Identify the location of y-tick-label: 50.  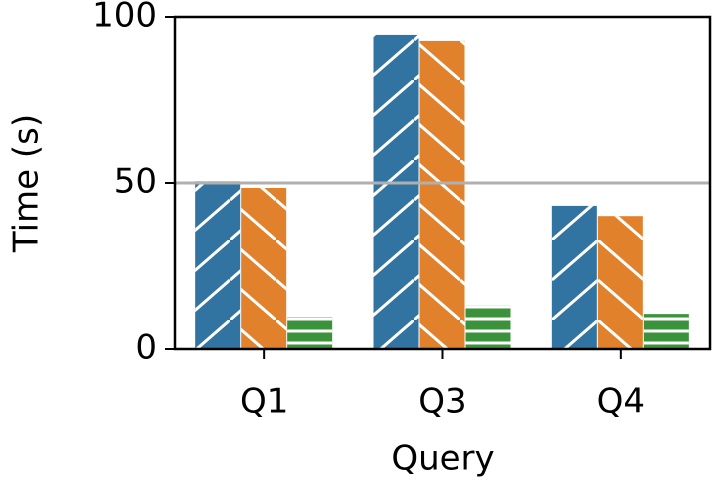
(135, 182).